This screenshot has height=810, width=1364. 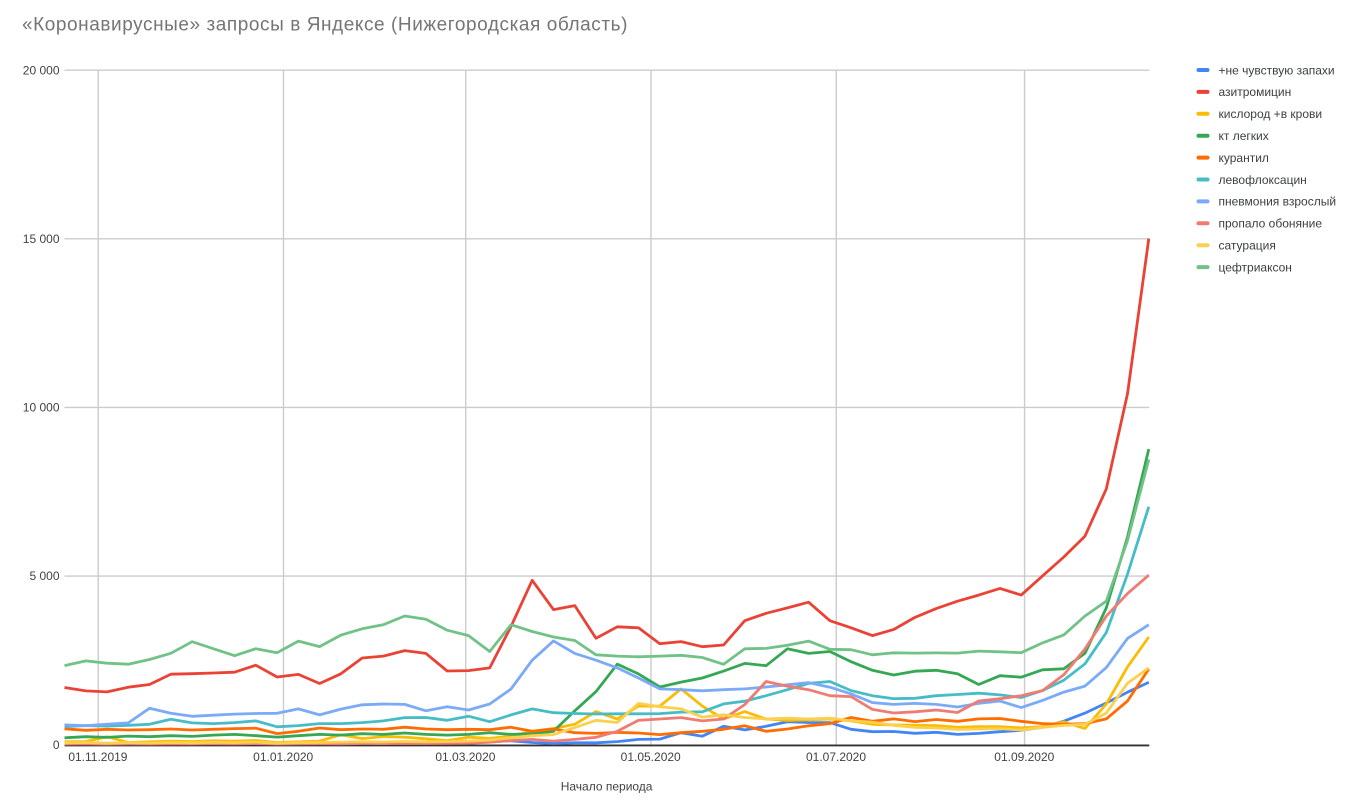 What do you see at coordinates (97, 757) in the screenshot?
I see `svg-text: 01.11.2019` at bounding box center [97, 757].